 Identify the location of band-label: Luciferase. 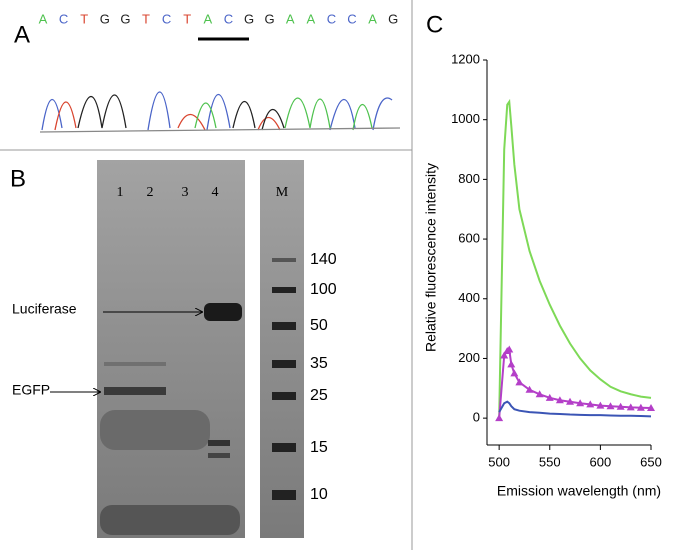
(44, 309).